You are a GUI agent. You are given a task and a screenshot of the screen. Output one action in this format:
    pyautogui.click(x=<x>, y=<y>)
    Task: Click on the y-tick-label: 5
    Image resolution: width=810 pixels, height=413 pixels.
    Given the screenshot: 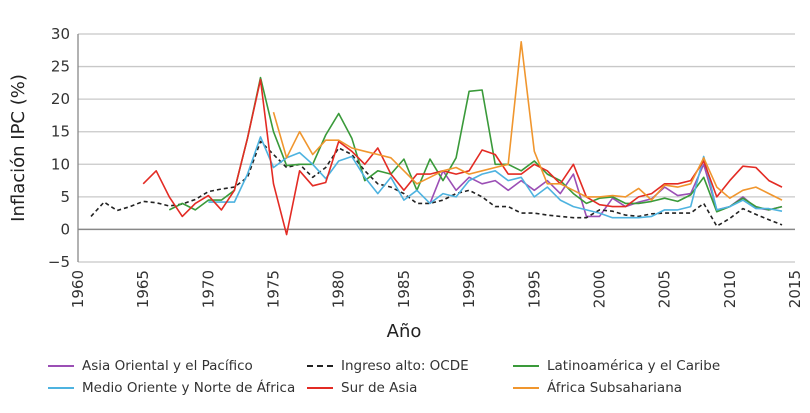 What is the action you would take?
    pyautogui.click(x=65, y=197)
    